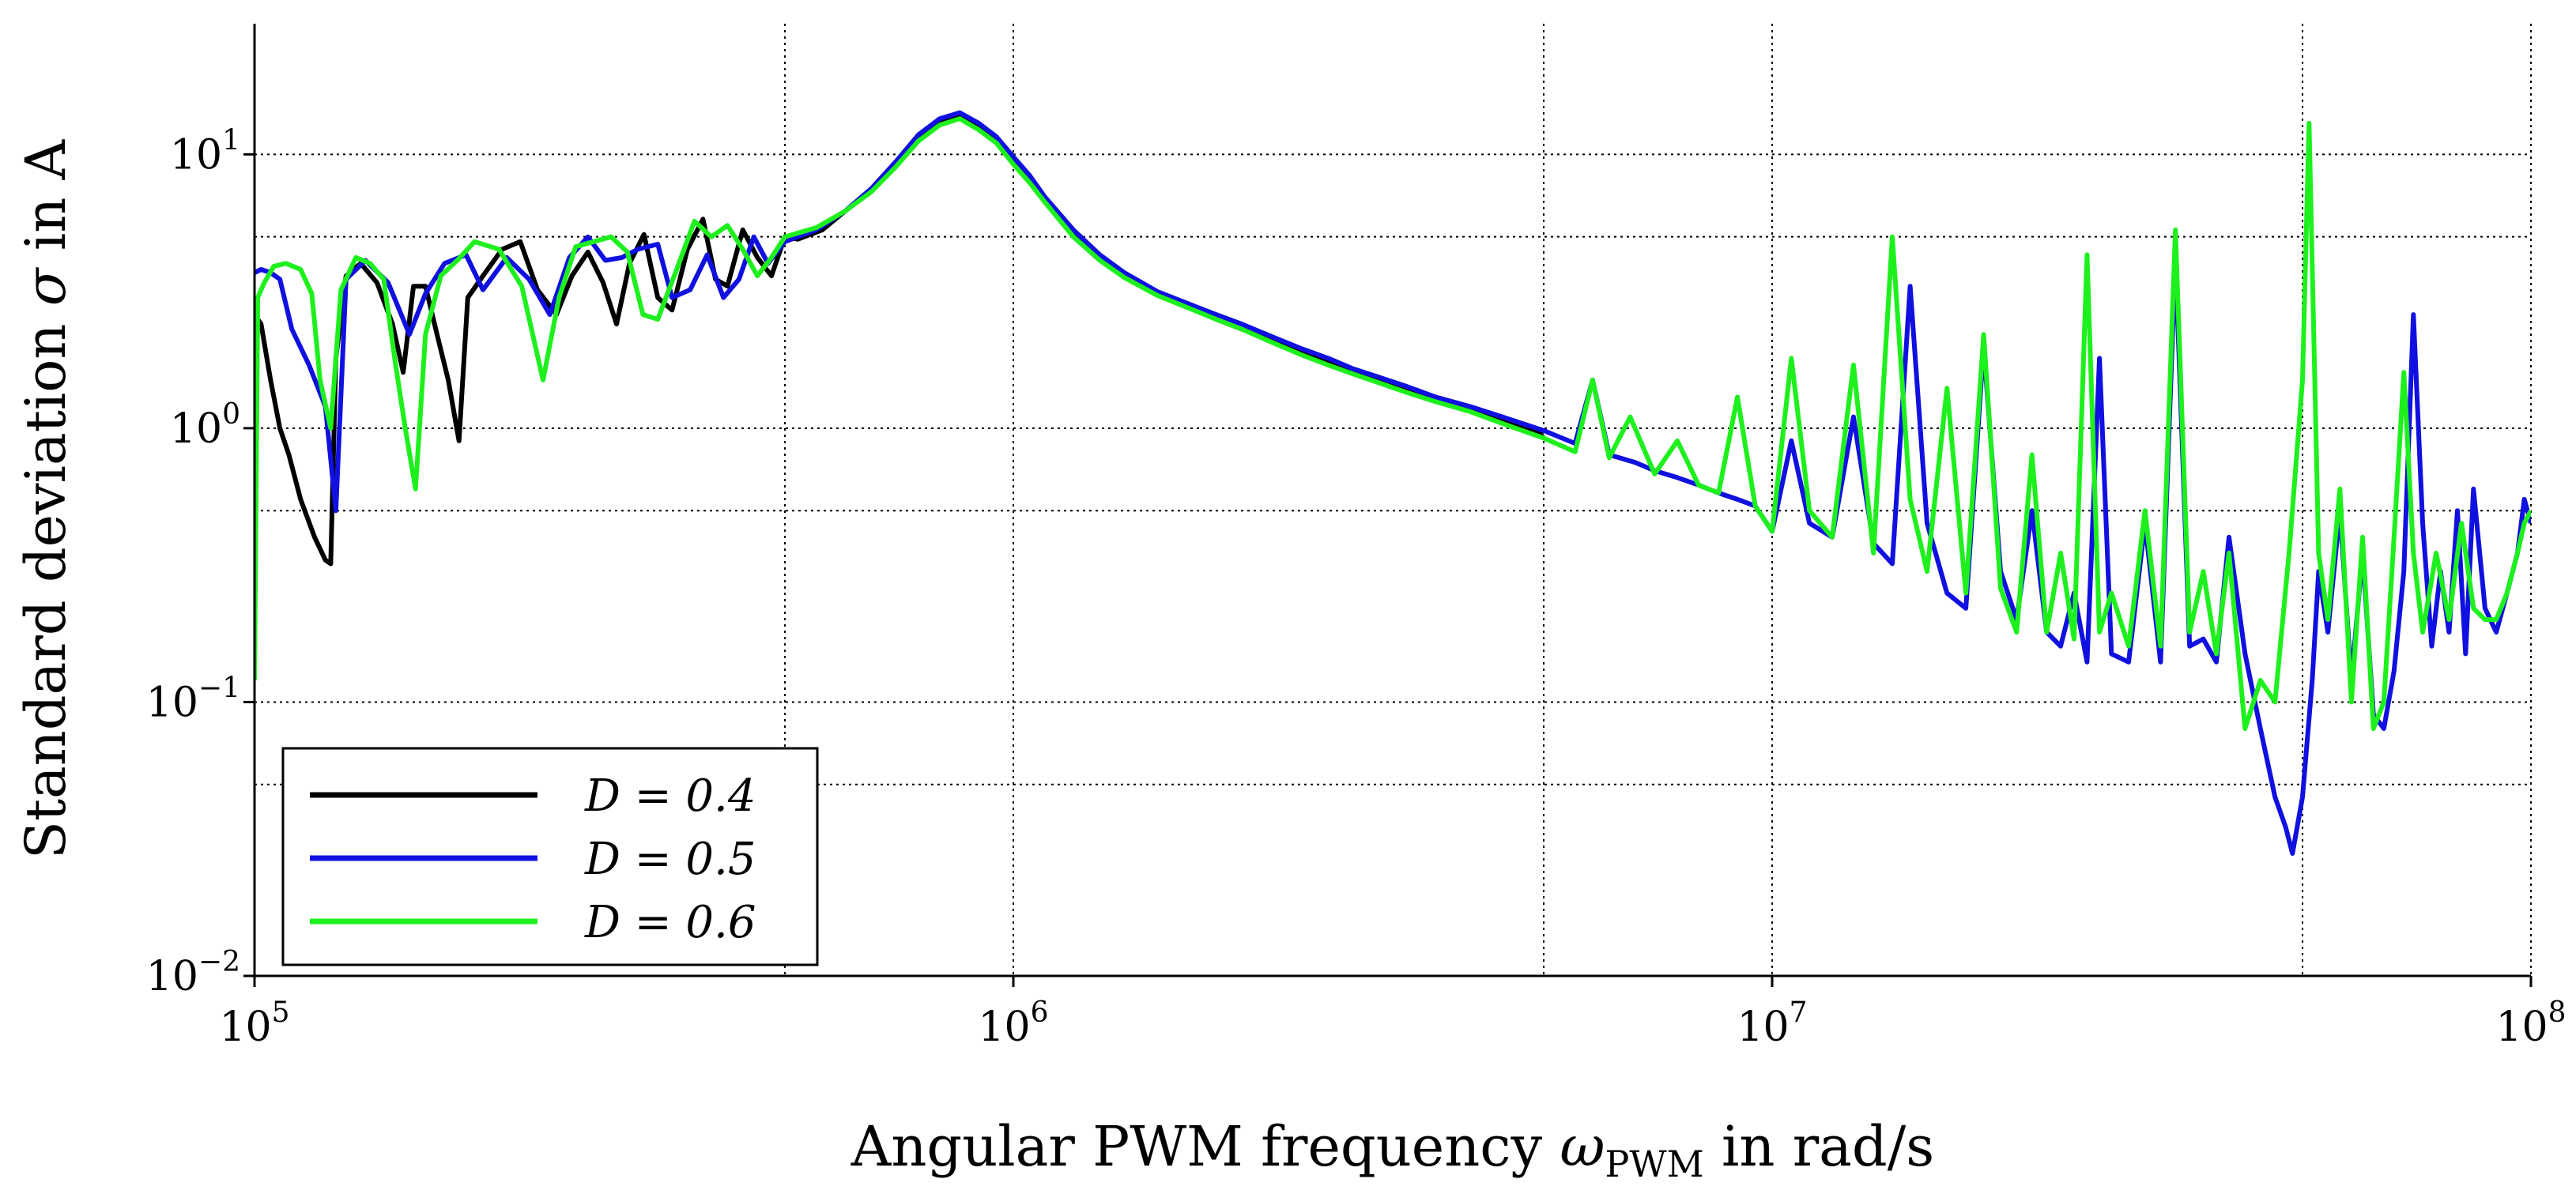 The height and width of the screenshot is (1194, 2576). What do you see at coordinates (1040, 1012) in the screenshot?
I see `x-tick-exponent: 6` at bounding box center [1040, 1012].